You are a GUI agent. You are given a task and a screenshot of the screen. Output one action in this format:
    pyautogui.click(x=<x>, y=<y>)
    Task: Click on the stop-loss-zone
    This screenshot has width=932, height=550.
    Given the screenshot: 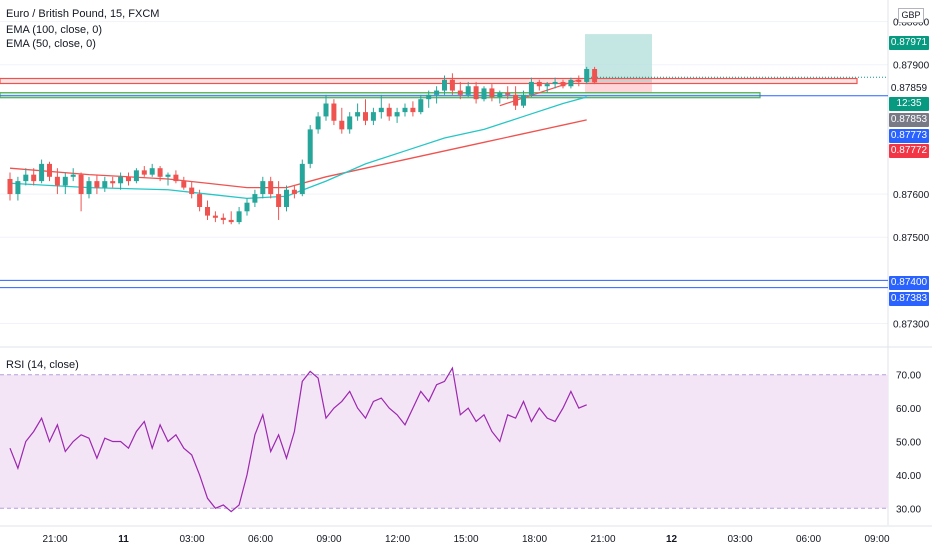 What is the action you would take?
    pyautogui.click(x=618, y=87)
    